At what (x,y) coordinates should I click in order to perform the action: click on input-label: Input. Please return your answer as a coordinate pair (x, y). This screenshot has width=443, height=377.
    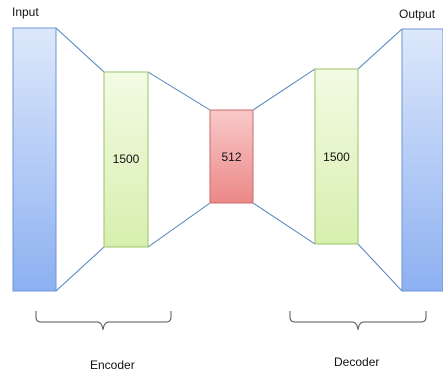
    Looking at the image, I should click on (25, 12).